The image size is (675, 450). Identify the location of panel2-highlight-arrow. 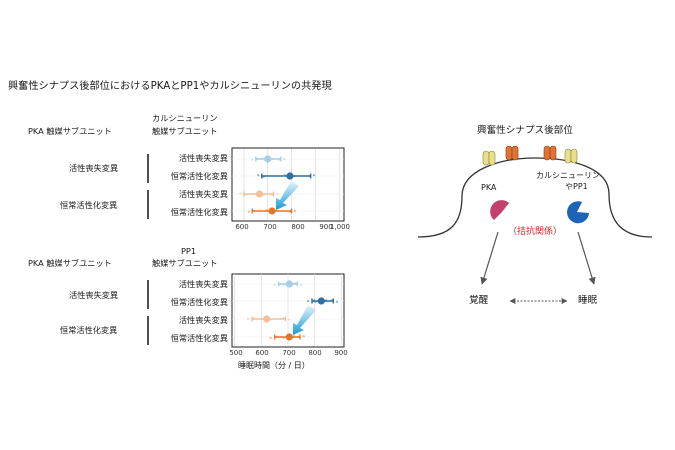
(304, 320).